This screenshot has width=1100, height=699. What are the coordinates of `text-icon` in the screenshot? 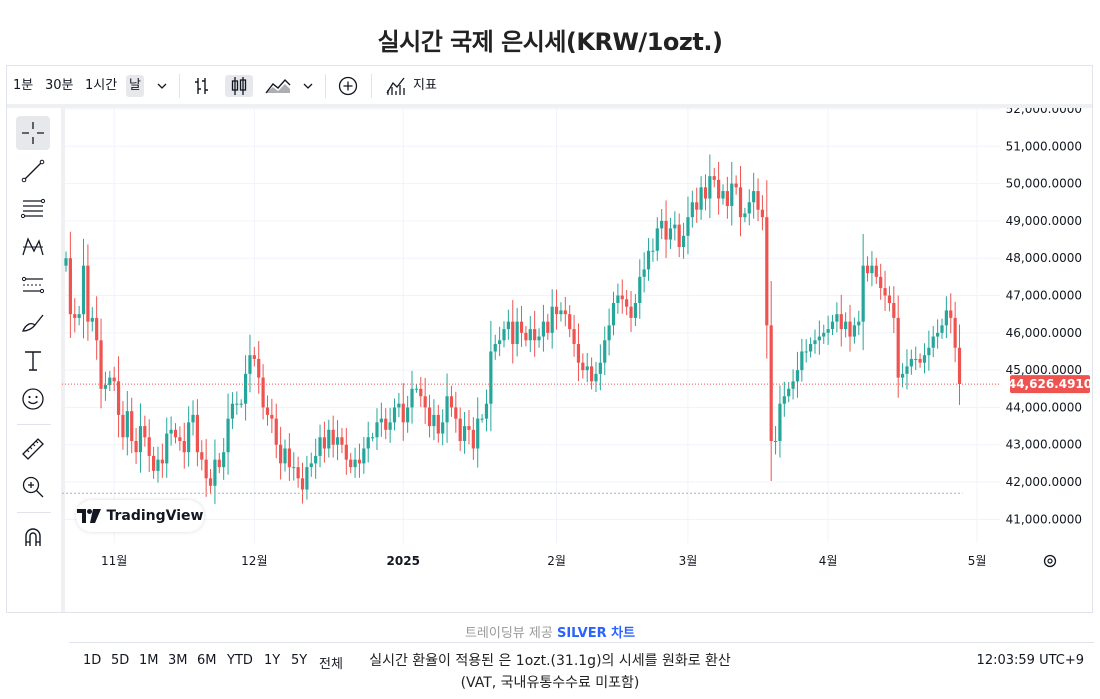 It's located at (33, 361).